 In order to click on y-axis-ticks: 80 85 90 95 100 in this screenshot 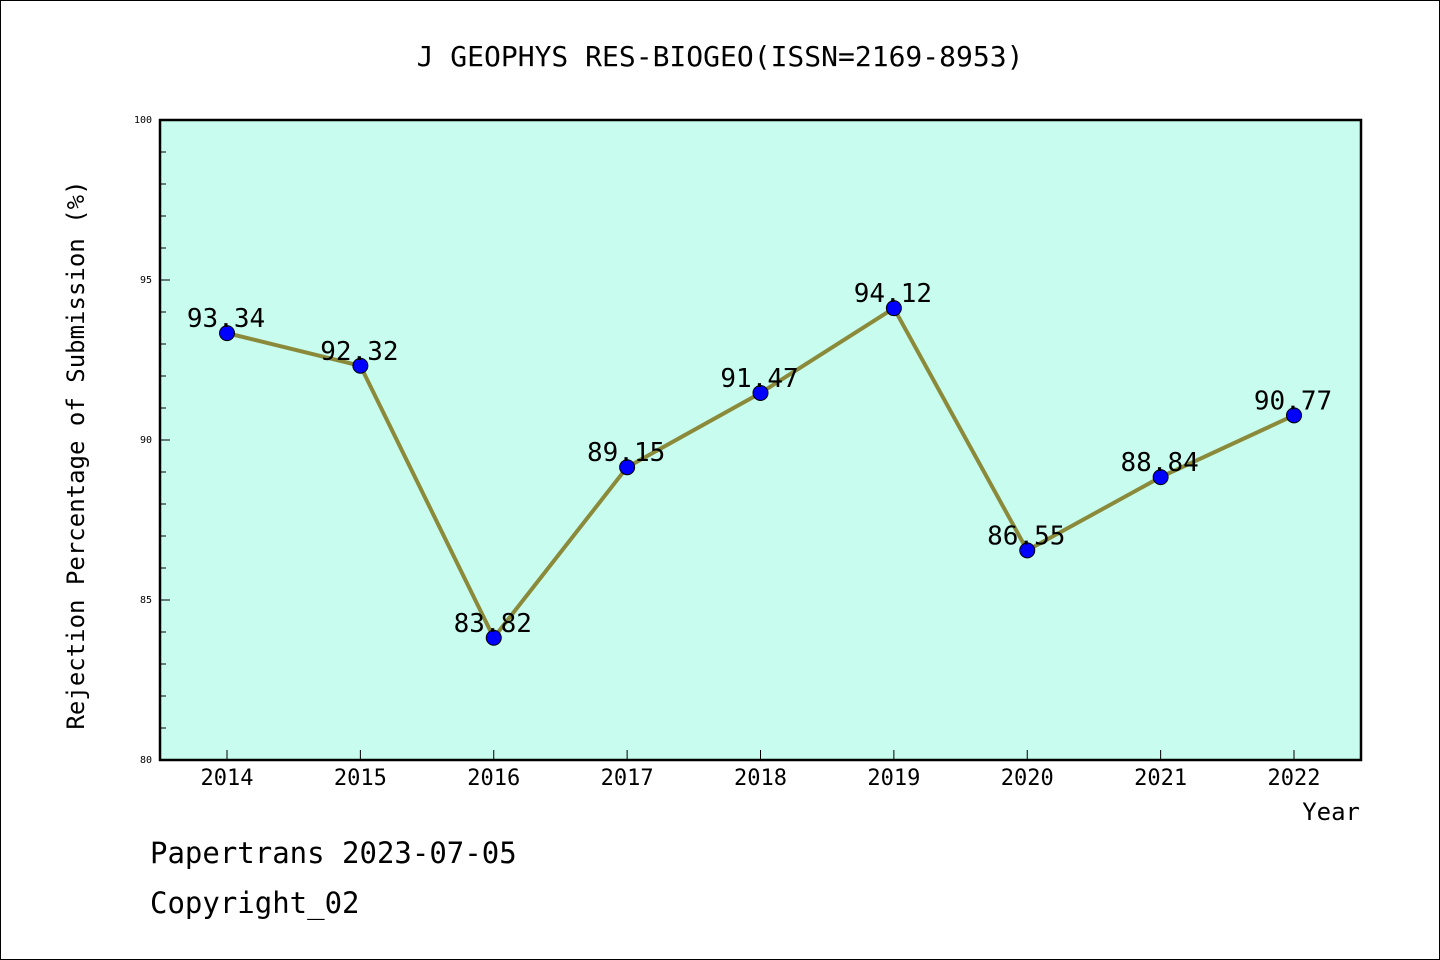, I will do `click(152, 440)`.